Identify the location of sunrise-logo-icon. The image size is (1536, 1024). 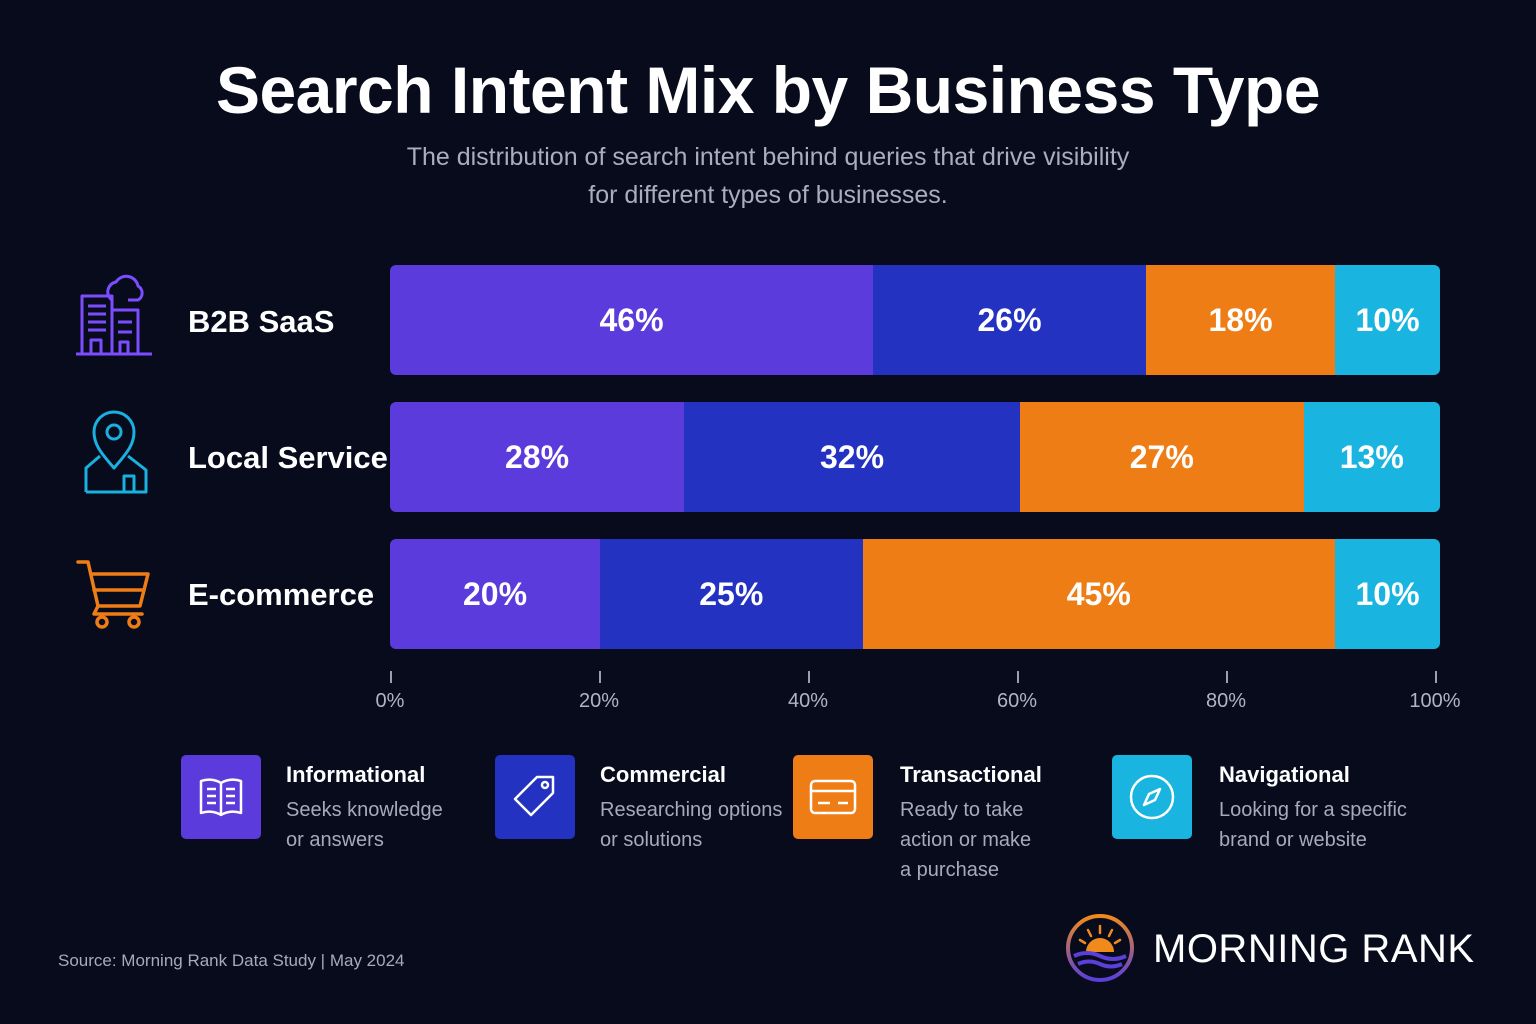
(1100, 948).